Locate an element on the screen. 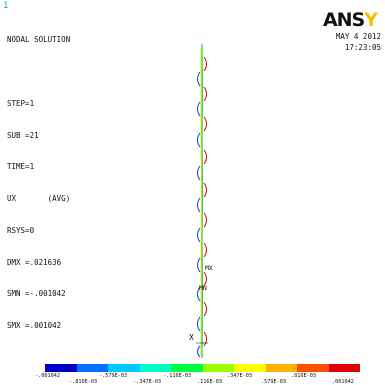 This screenshot has width=385, height=385. legend-tick-bottom: -.810E-03 is located at coordinates (83, 382).